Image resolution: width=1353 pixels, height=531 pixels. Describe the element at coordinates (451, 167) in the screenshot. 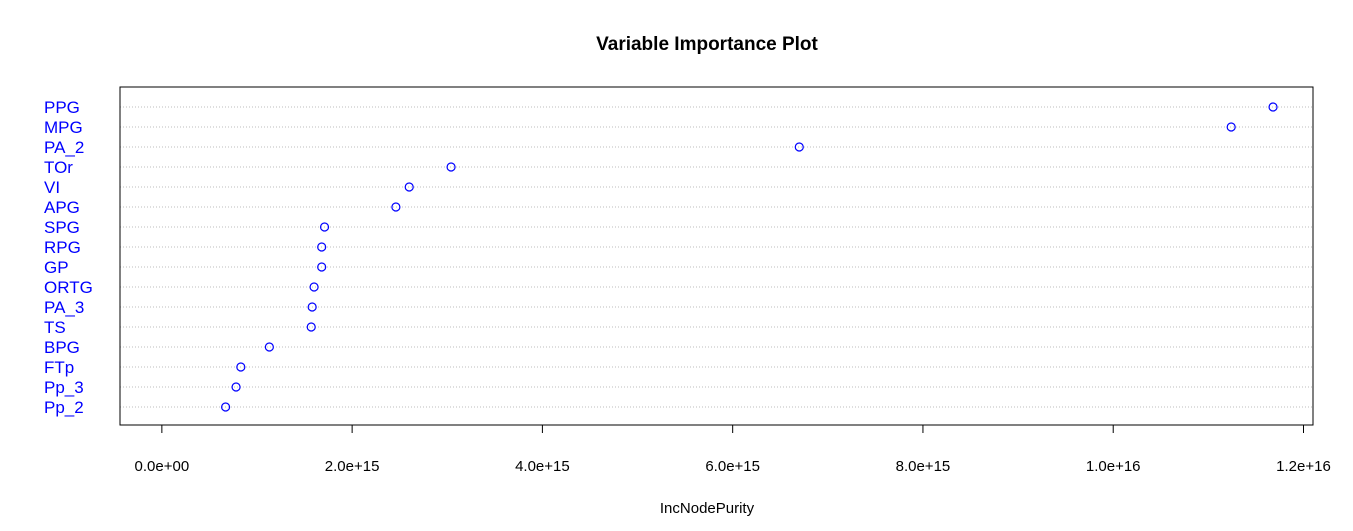

I see `data-point-tor` at that location.